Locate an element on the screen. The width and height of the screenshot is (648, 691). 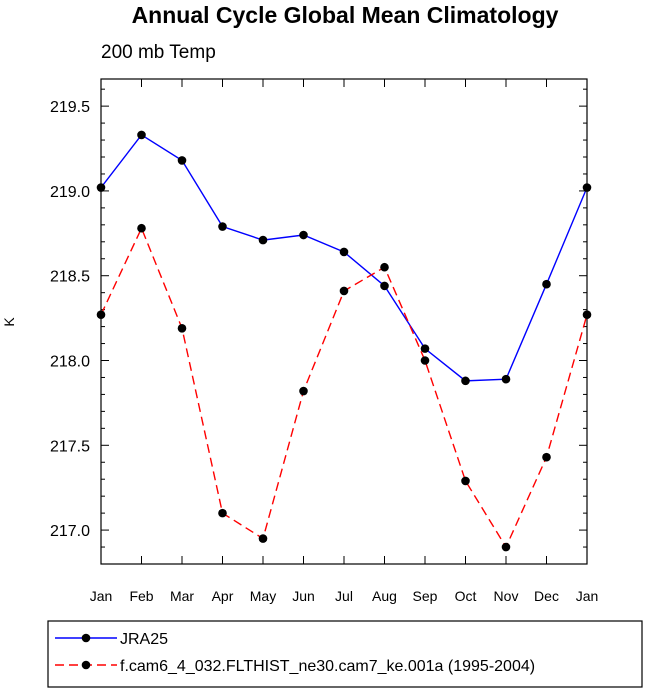
x-tick-labels: Jan Feb Mar Apr May Jun Jul Aug Sep Oct Nov Dec Jan is located at coordinates (344, 596).